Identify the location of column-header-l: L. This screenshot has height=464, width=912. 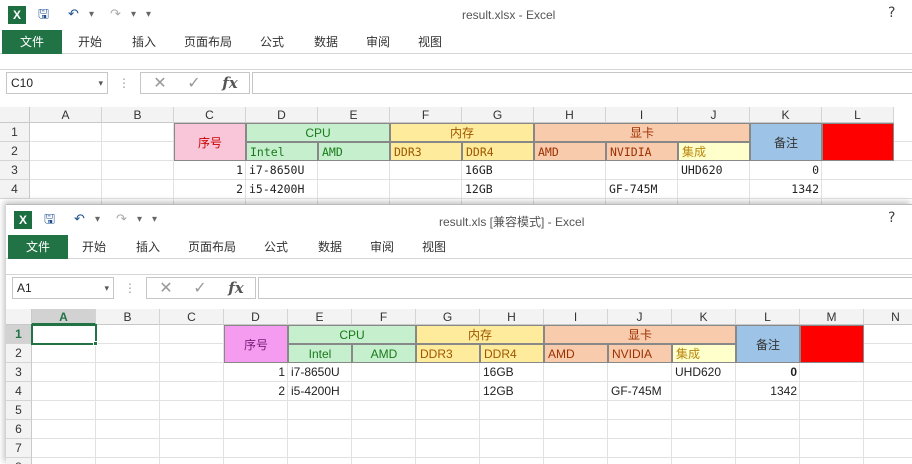
(768, 317).